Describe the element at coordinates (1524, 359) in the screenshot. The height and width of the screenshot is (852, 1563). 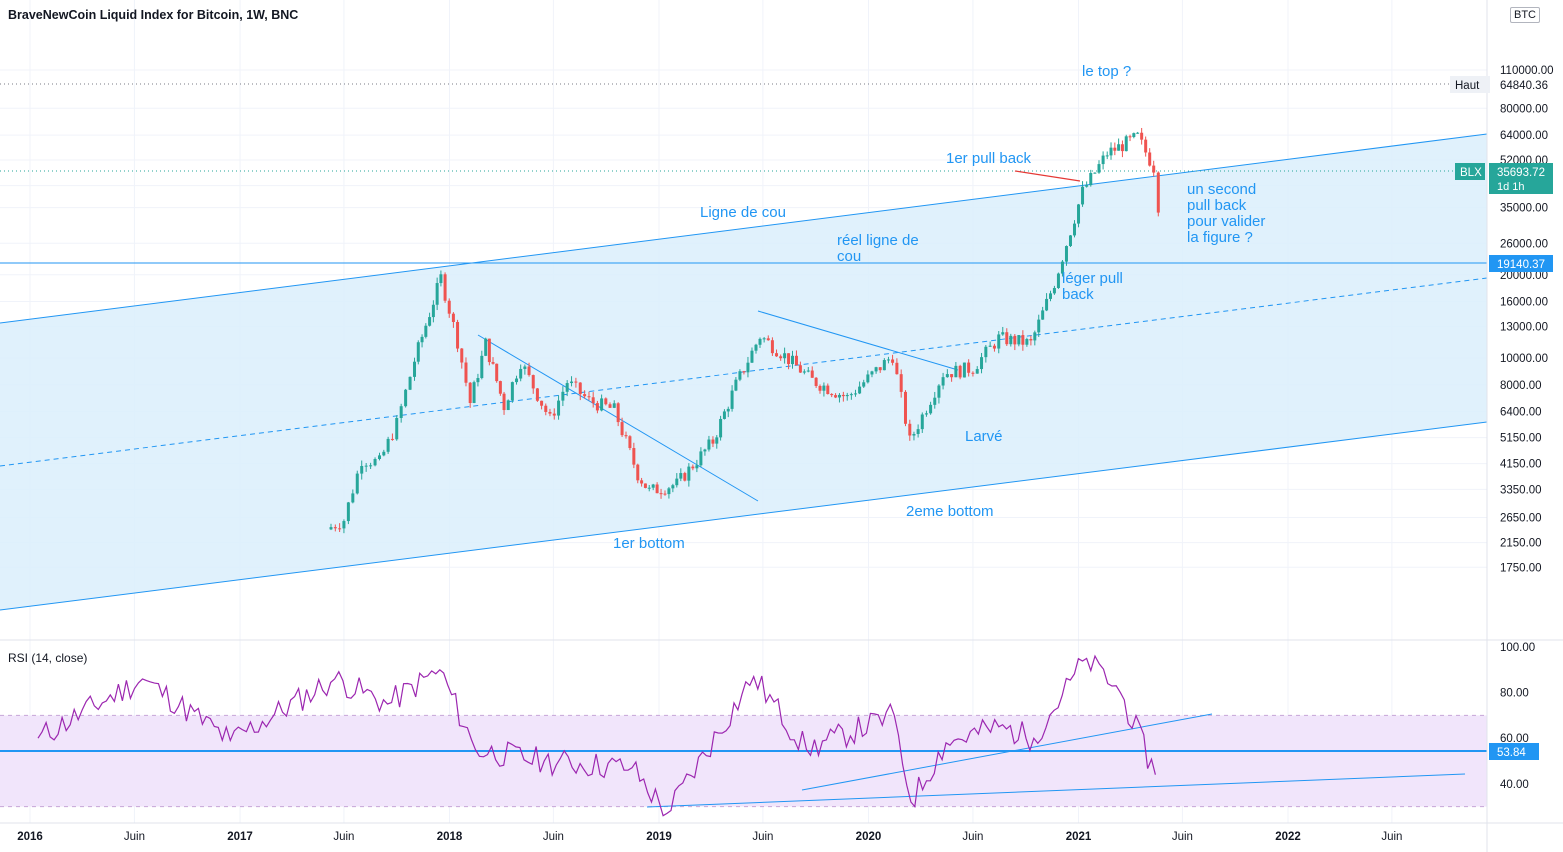
I see `price-tick-label: 10000.00` at that location.